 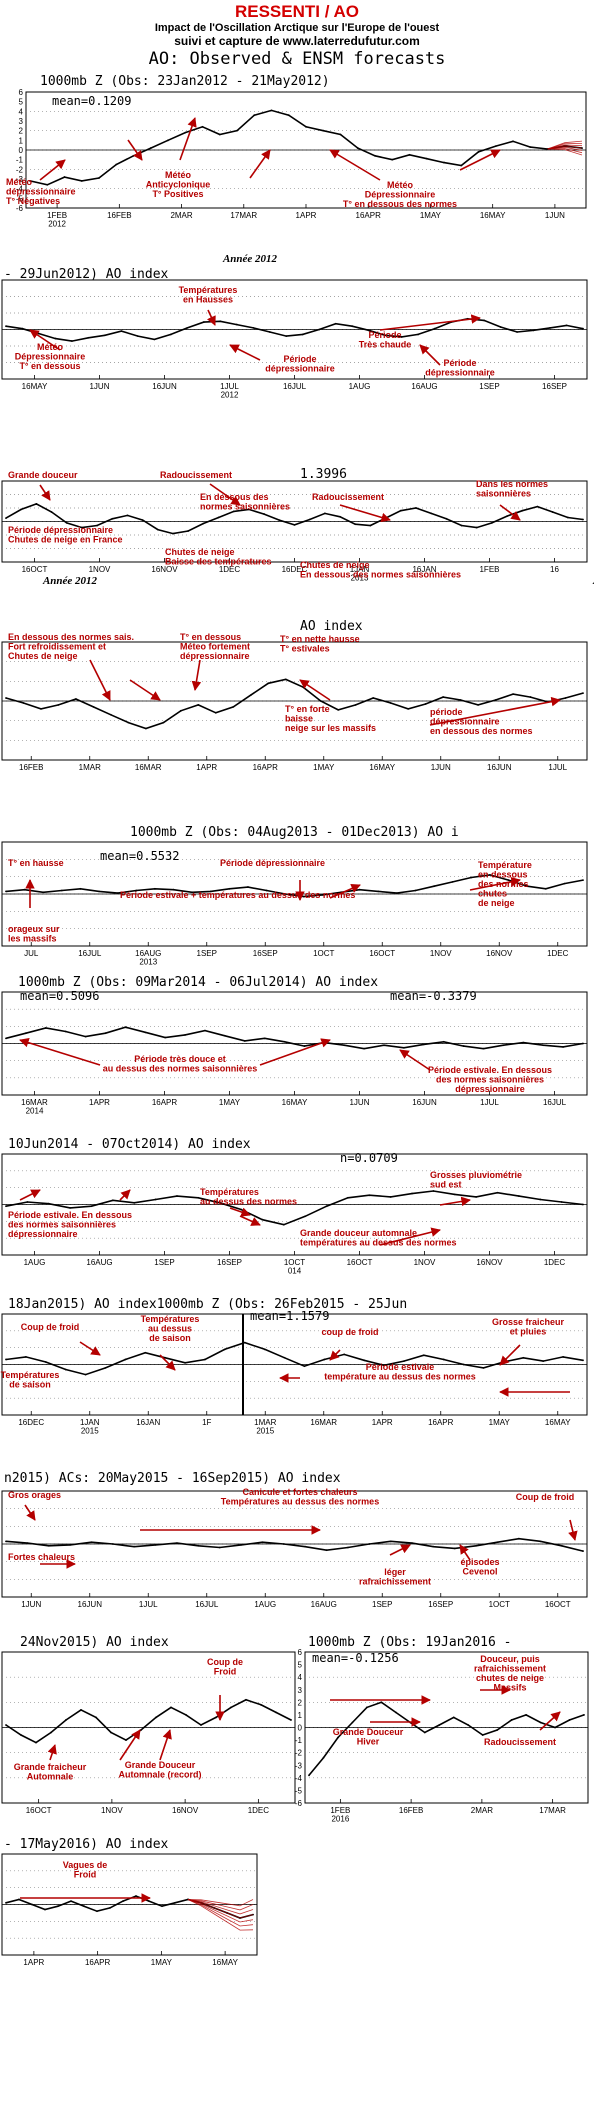 I want to click on x-tick-label-line: 16SEP, so click(x=554, y=386).